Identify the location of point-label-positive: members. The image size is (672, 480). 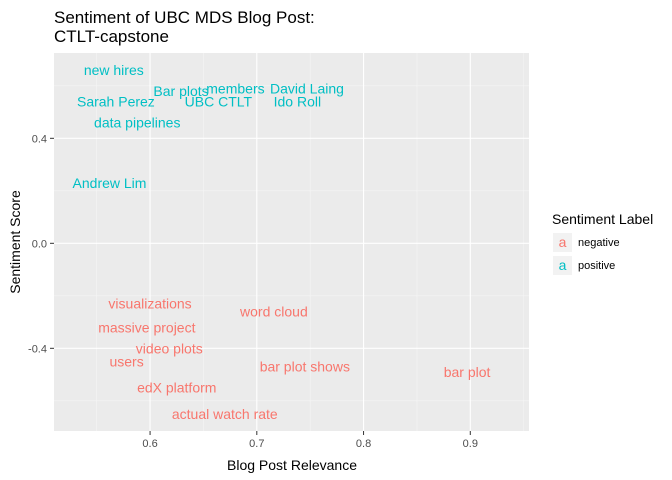
(235, 88).